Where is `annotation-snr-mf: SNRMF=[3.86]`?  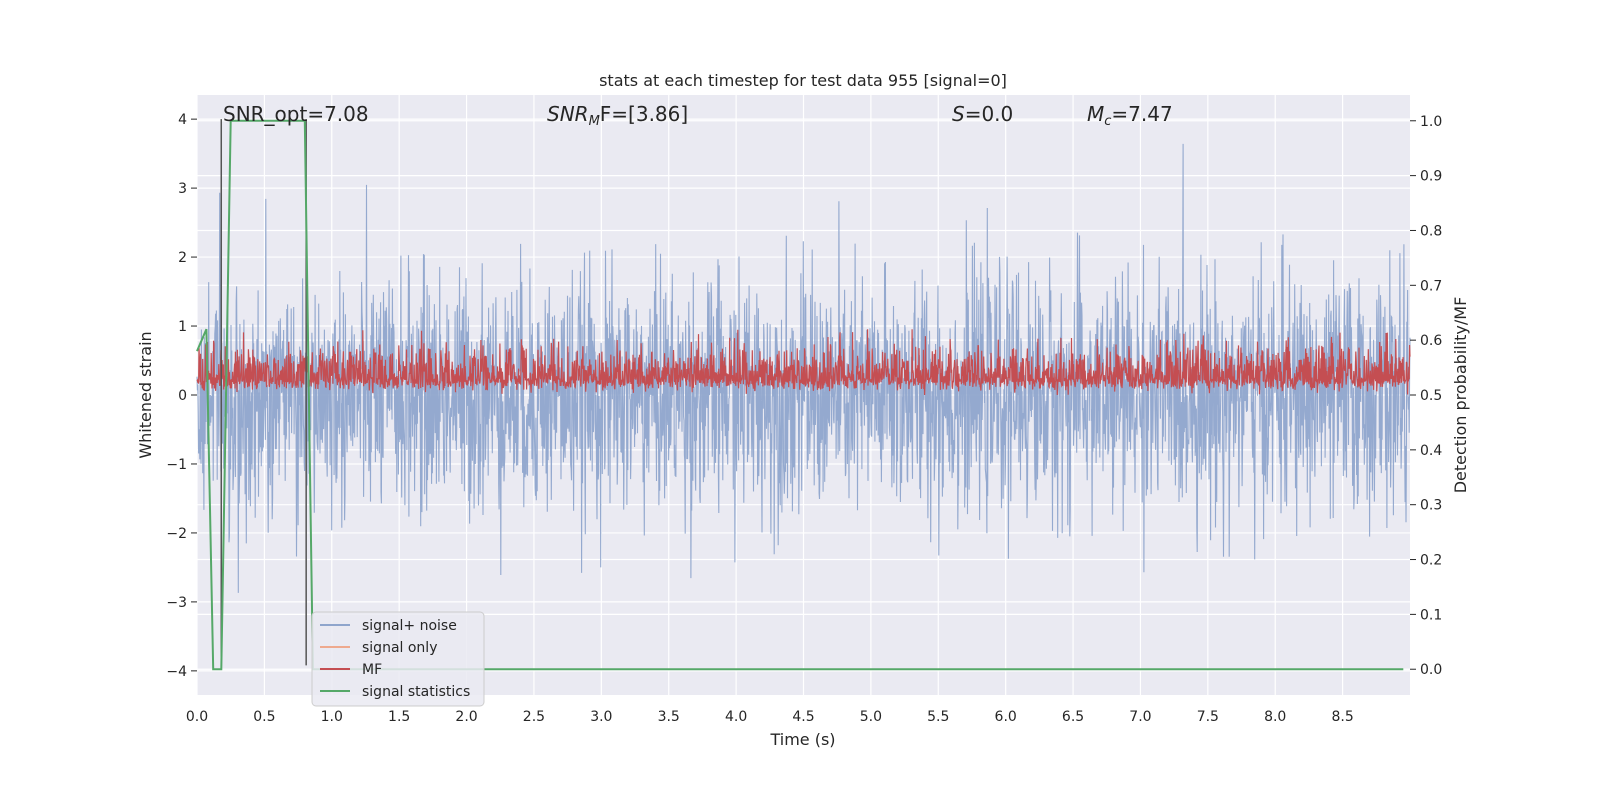 annotation-snr-mf: SNRMF=[3.86] is located at coordinates (617, 115).